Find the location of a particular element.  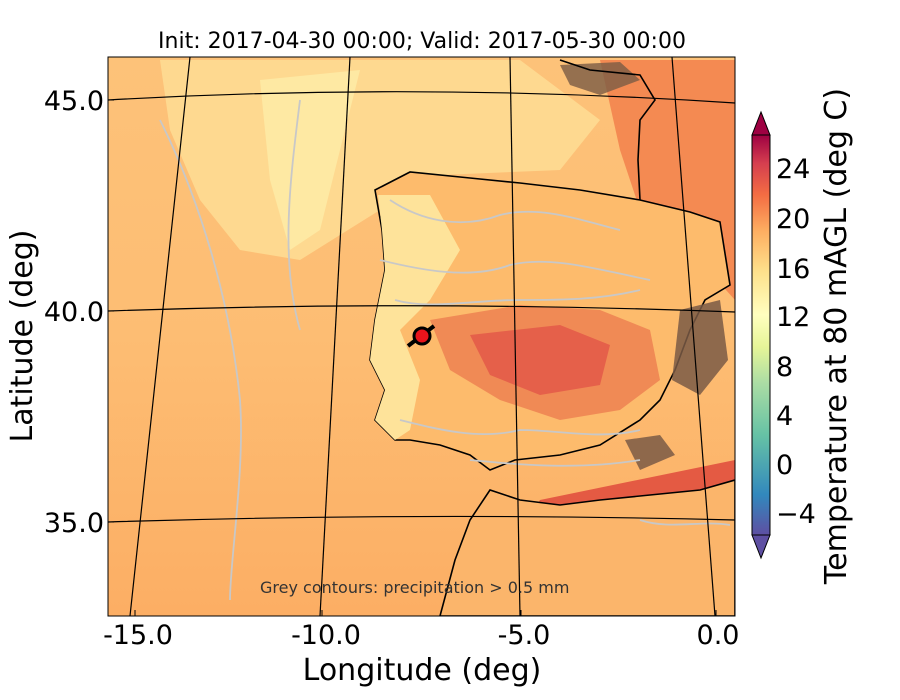

north-africa-land is located at coordinates (587, 547).